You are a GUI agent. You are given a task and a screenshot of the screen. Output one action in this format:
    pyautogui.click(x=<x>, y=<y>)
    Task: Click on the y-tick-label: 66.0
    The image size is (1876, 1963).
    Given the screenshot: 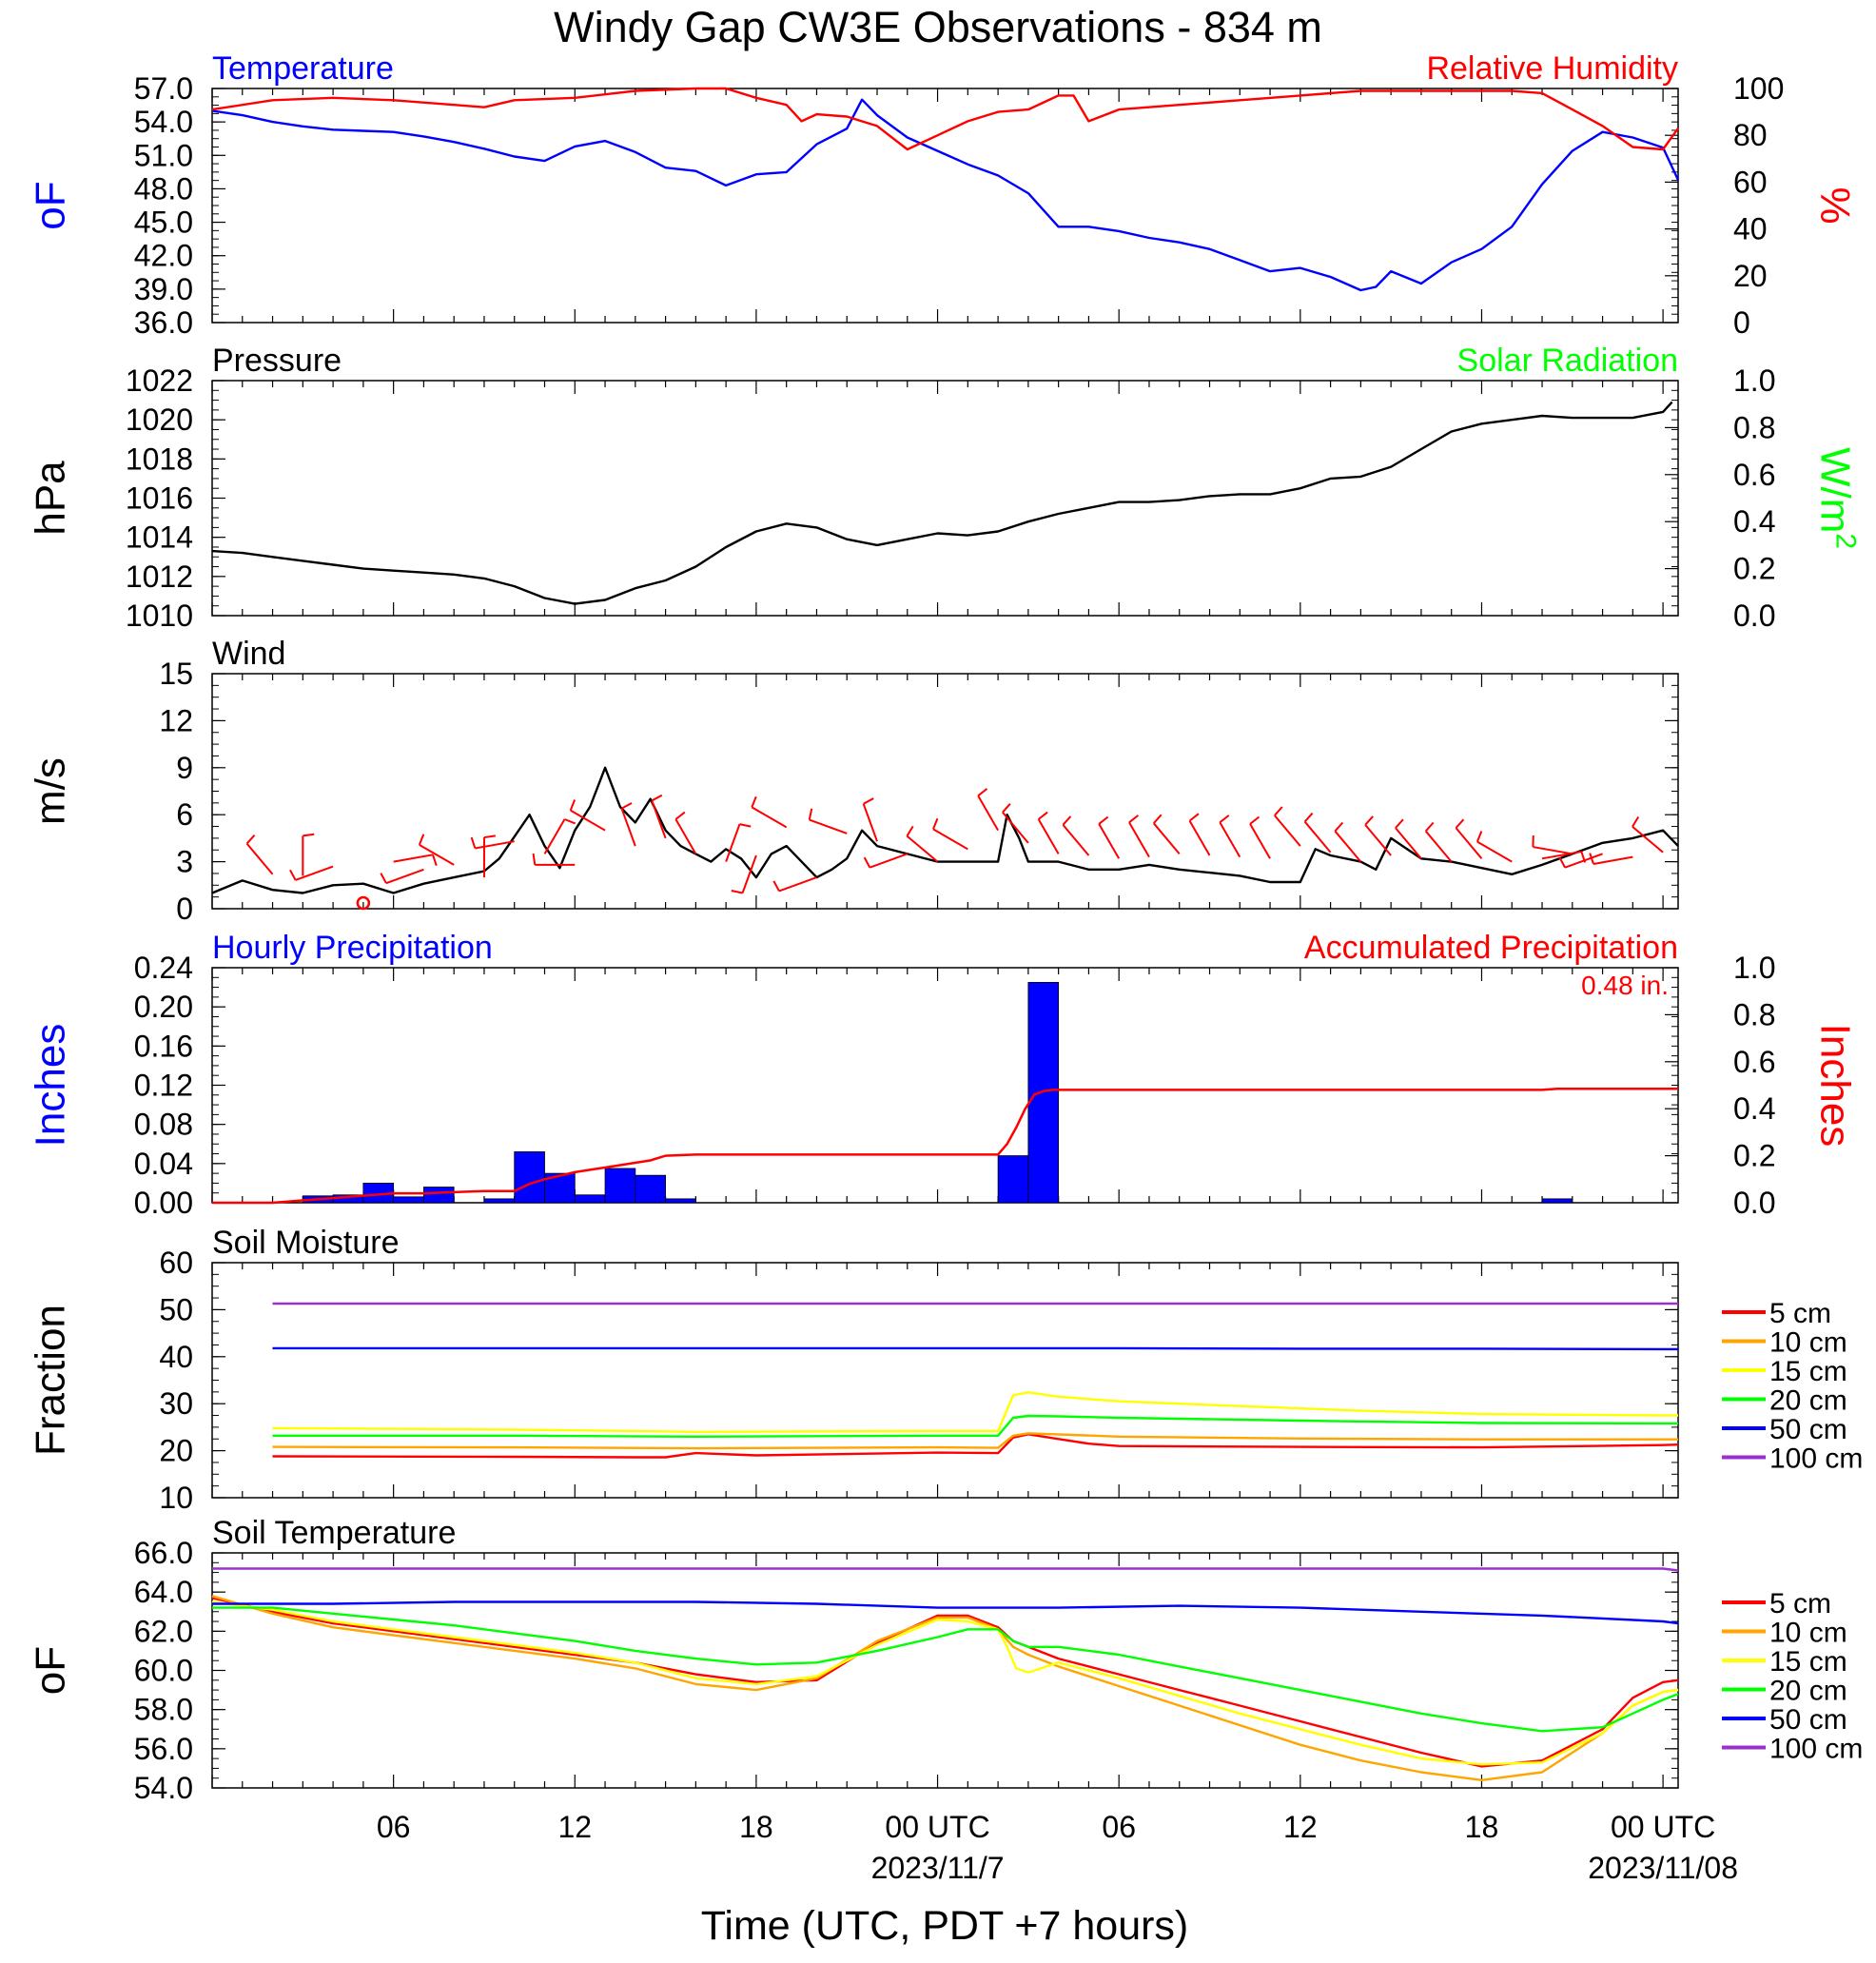 What is the action you would take?
    pyautogui.click(x=163, y=1553)
    